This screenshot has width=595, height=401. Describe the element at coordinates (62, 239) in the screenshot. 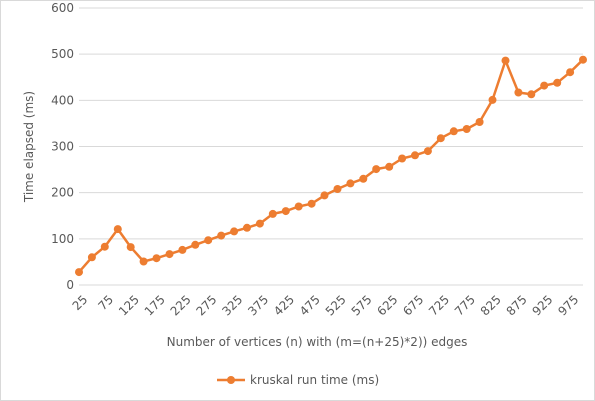

I see `y-tick-label: 100` at that location.